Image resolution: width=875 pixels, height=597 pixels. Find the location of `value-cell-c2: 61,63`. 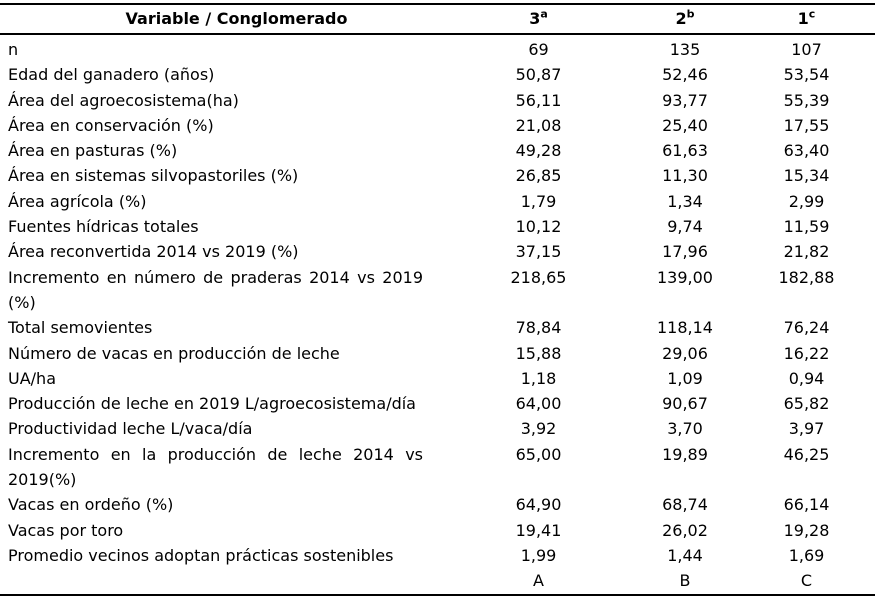

value-cell-c2: 61,63 is located at coordinates (685, 151).